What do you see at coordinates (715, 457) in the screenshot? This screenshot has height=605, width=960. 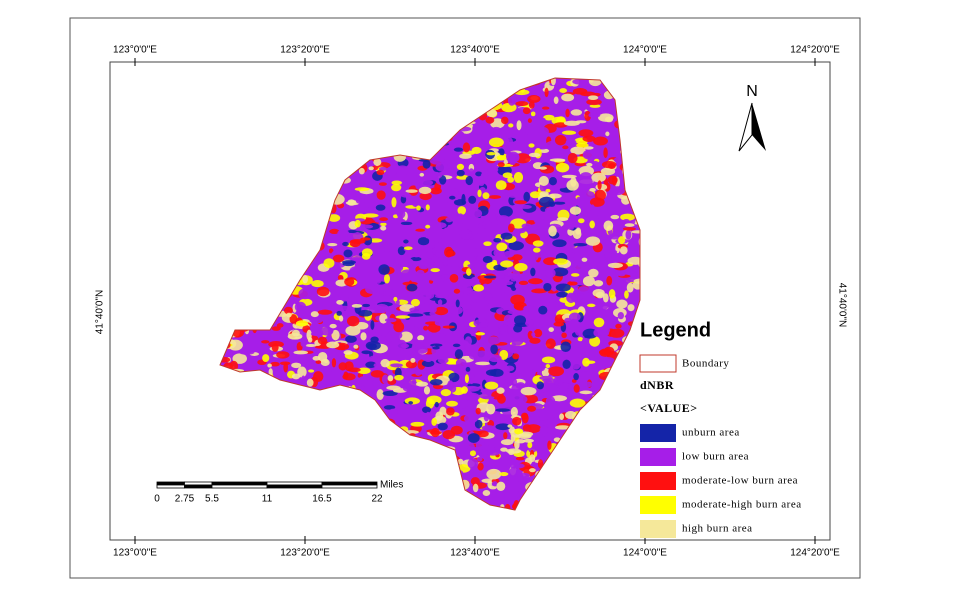 I see `legend-label: low burn area` at bounding box center [715, 457].